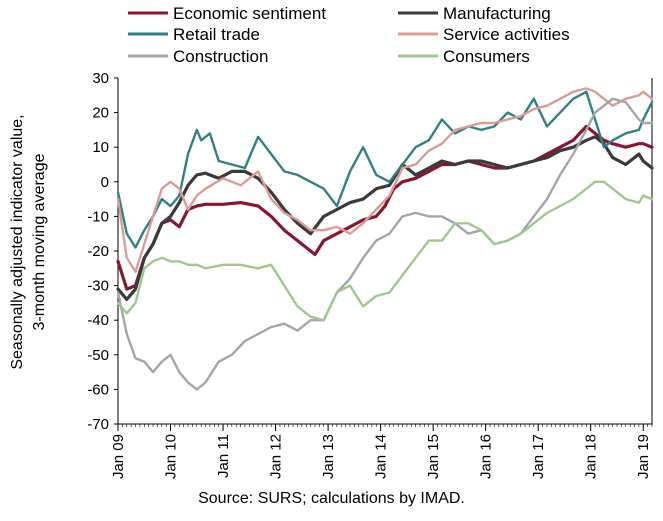  Describe the element at coordinates (98, 320) in the screenshot. I see `y-tick-label: -40` at that location.